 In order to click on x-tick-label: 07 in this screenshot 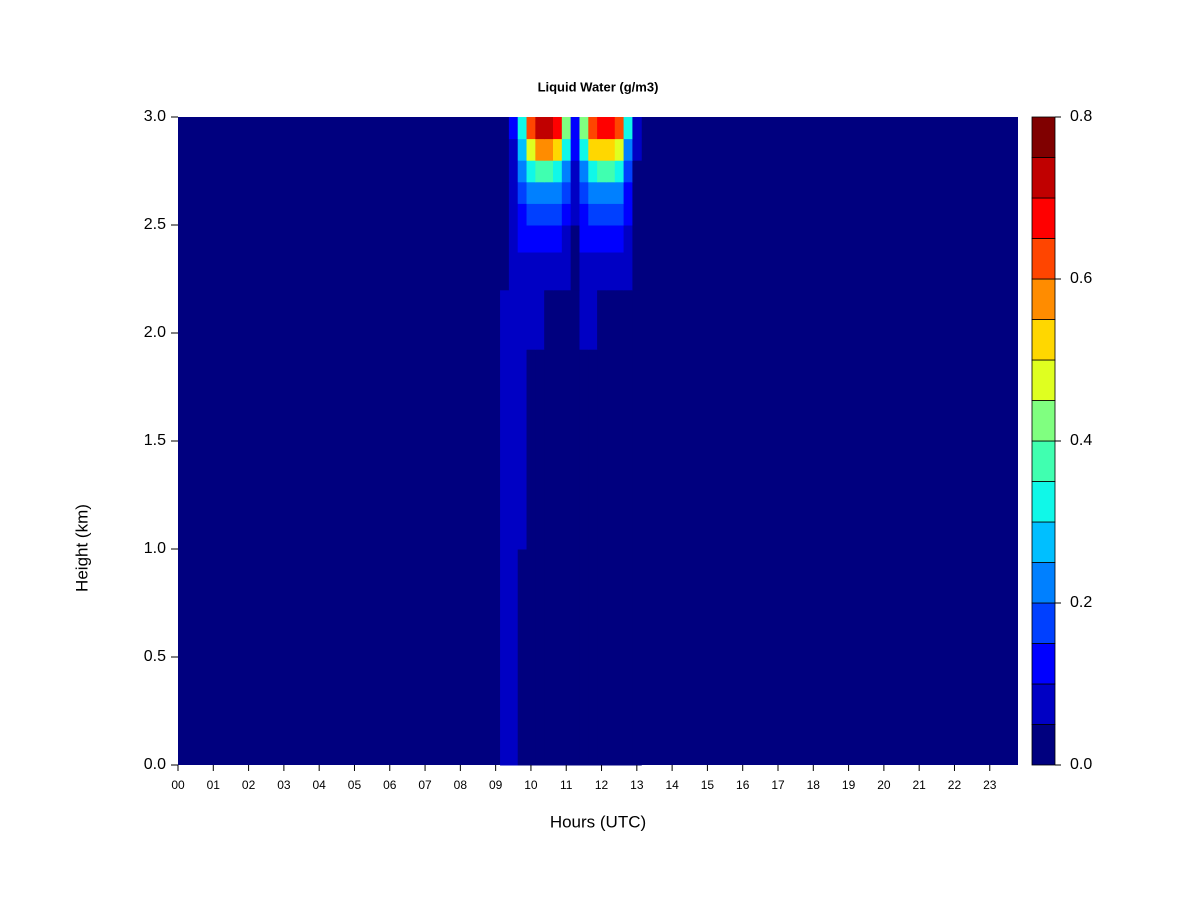, I will do `click(425, 785)`.